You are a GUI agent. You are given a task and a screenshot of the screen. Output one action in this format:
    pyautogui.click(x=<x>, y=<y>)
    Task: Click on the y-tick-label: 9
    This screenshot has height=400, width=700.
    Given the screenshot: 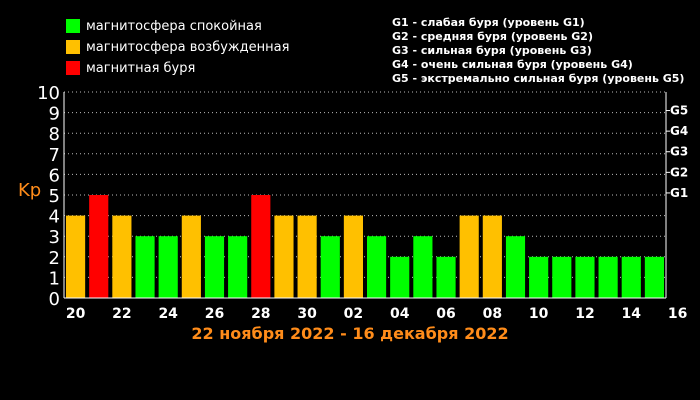 What is the action you would take?
    pyautogui.click(x=54, y=114)
    